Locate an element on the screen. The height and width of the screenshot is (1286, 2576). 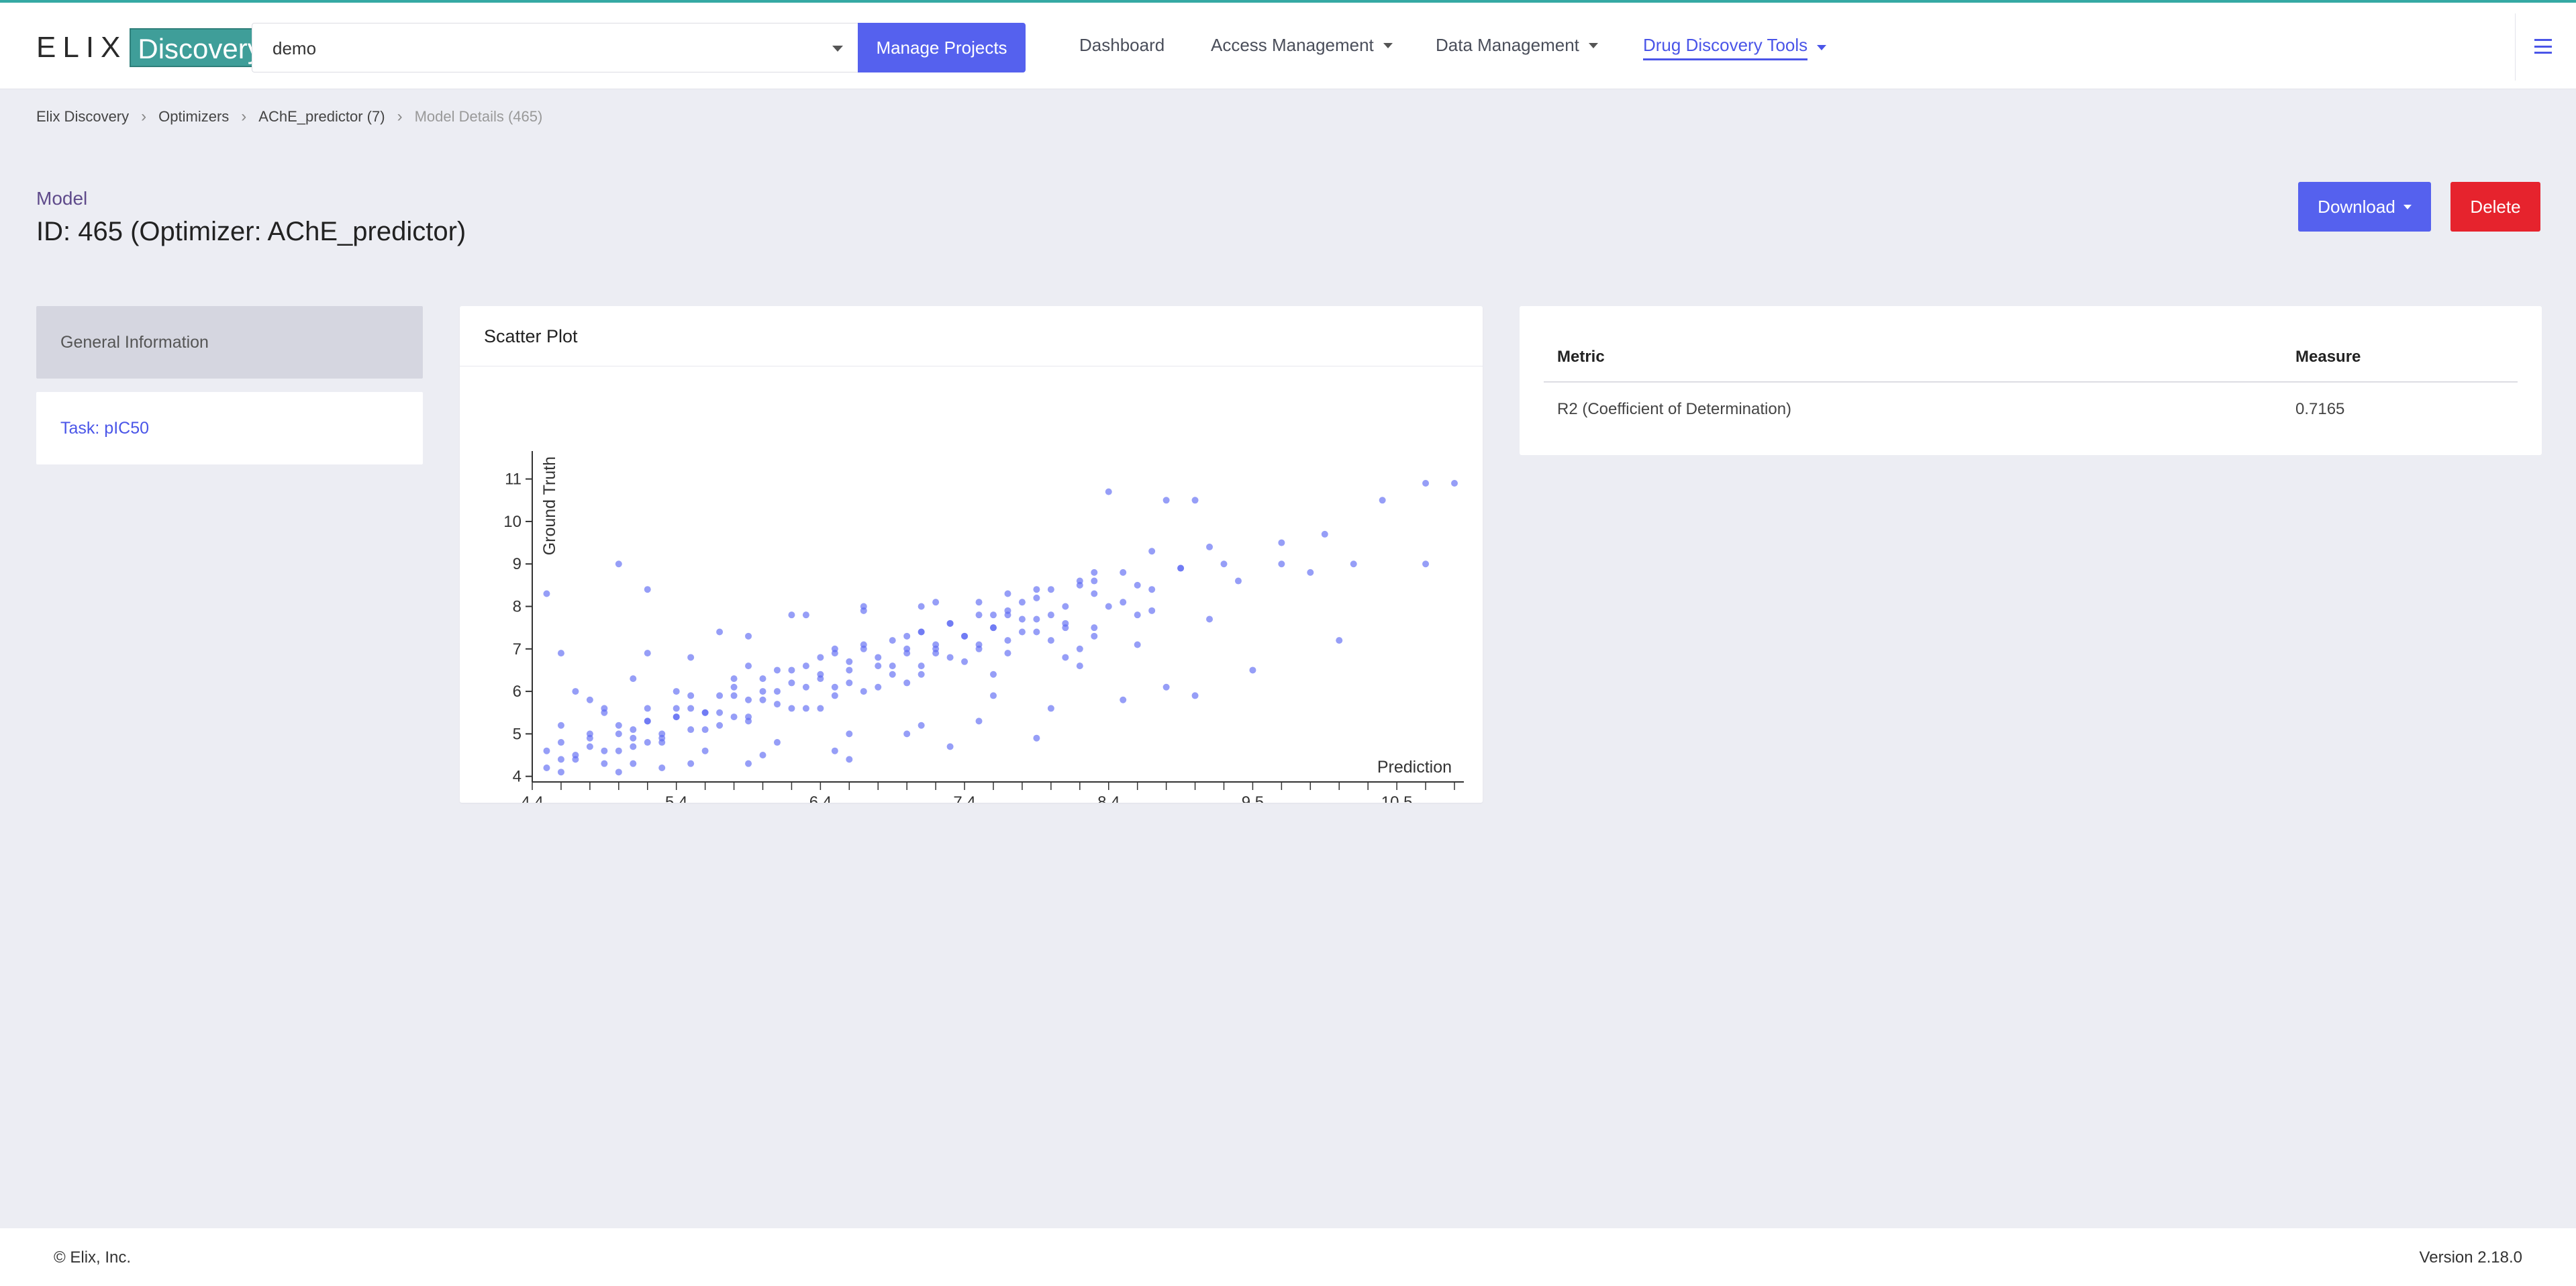
breadcrumb-optimizer: AChE_predictor (7) is located at coordinates (321, 116).